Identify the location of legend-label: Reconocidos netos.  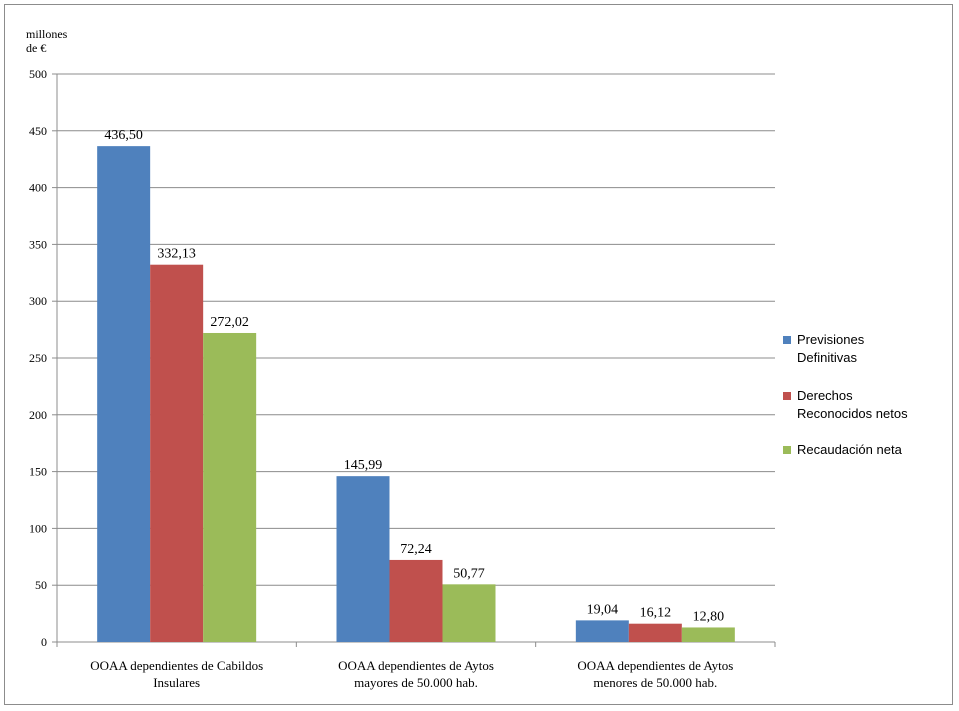
(852, 413).